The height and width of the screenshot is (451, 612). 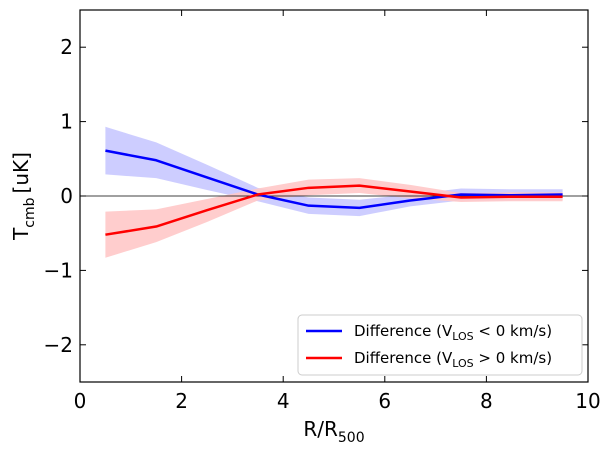 I want to click on y-axis-label-sub: cmb, so click(x=30, y=212).